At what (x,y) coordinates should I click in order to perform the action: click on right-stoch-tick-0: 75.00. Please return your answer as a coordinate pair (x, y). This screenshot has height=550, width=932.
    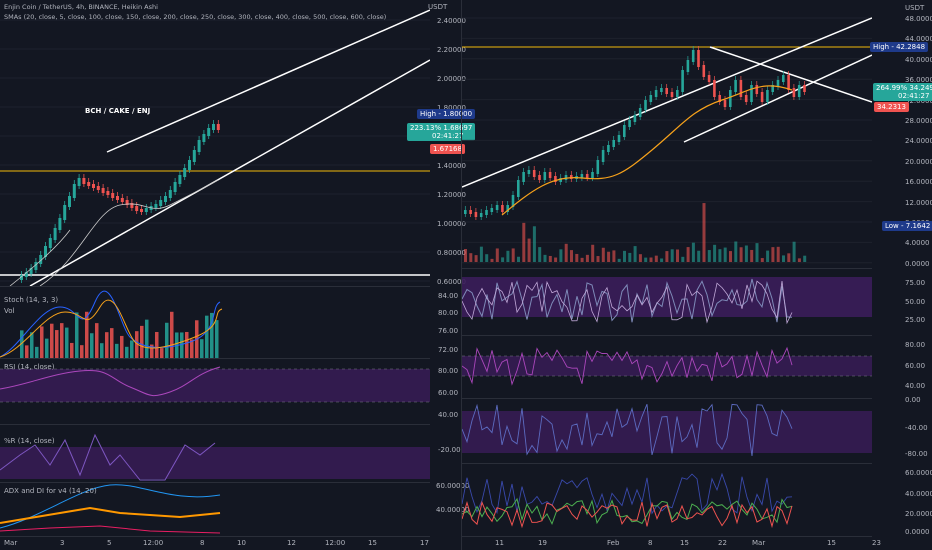
    Looking at the image, I should click on (915, 283).